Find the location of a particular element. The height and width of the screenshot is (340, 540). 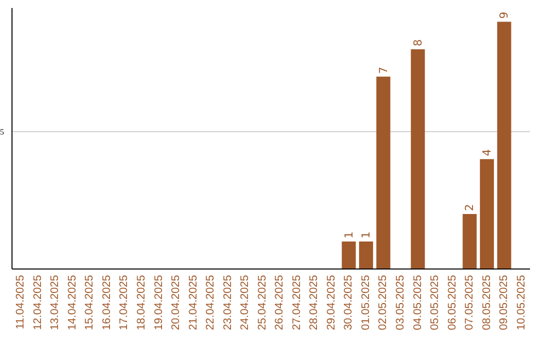

x-tick-label: 20.04.2025 is located at coordinates (176, 302).